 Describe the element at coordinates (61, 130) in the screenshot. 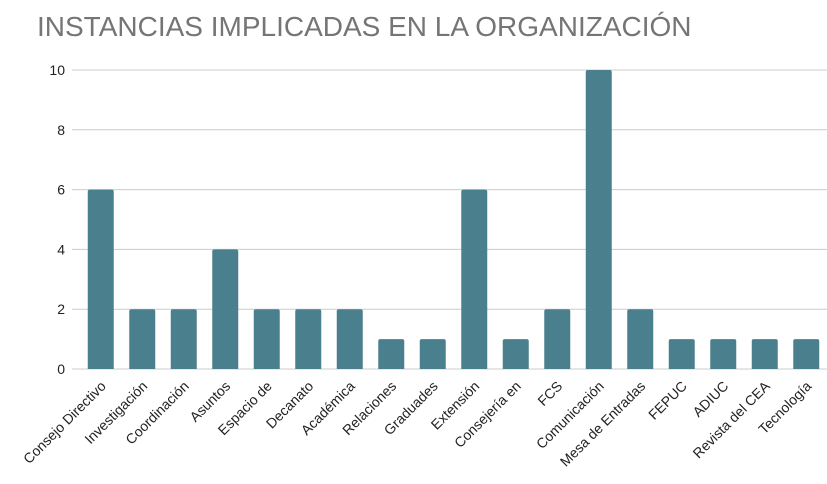

I see `y-tick-label: 8` at that location.